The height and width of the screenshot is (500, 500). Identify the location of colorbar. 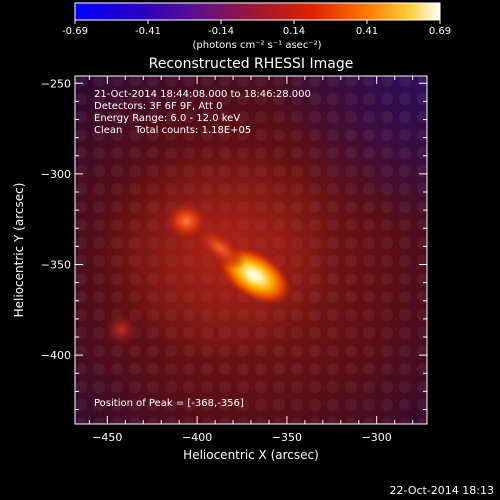
(257, 11).